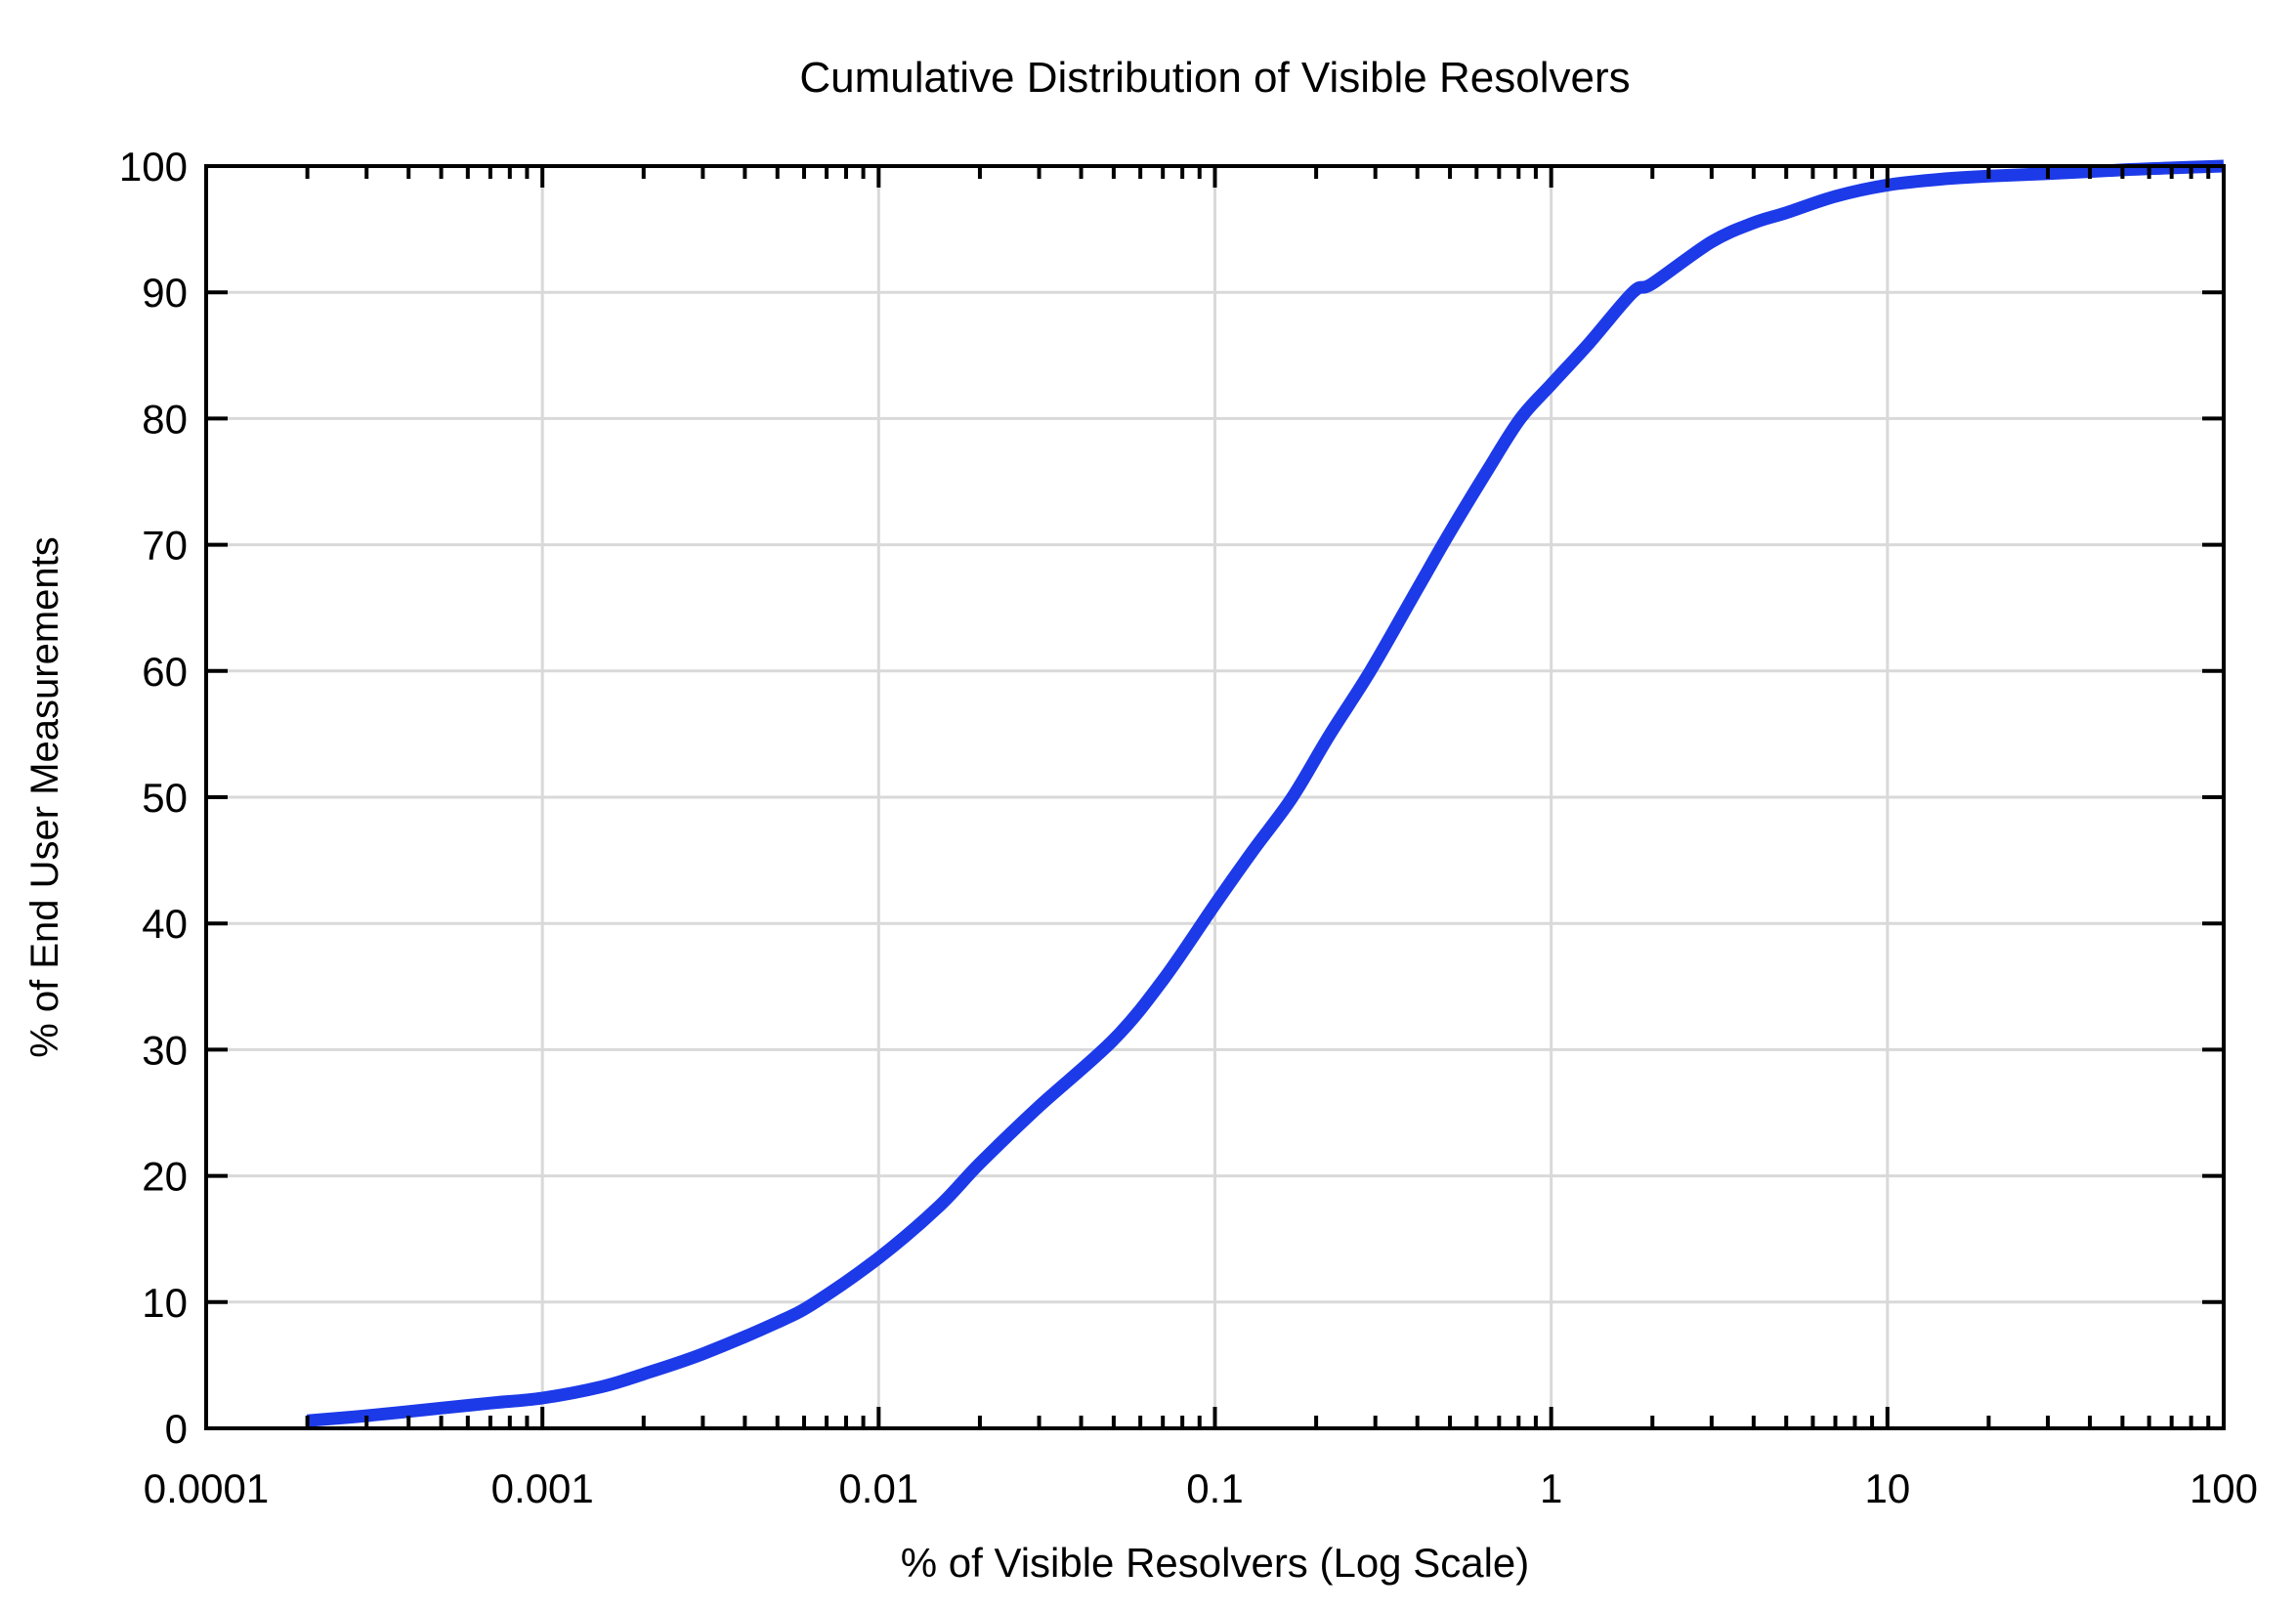 This screenshot has width=2296, height=1612. Describe the element at coordinates (165, 546) in the screenshot. I see `y-tick-label: 70` at that location.